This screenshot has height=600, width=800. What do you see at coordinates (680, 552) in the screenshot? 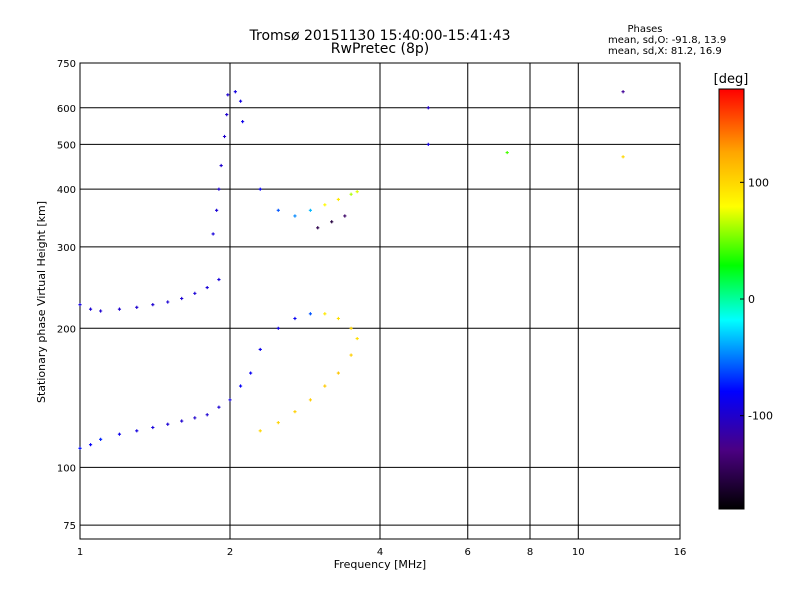
I see `x-tick-label: 16` at bounding box center [680, 552].